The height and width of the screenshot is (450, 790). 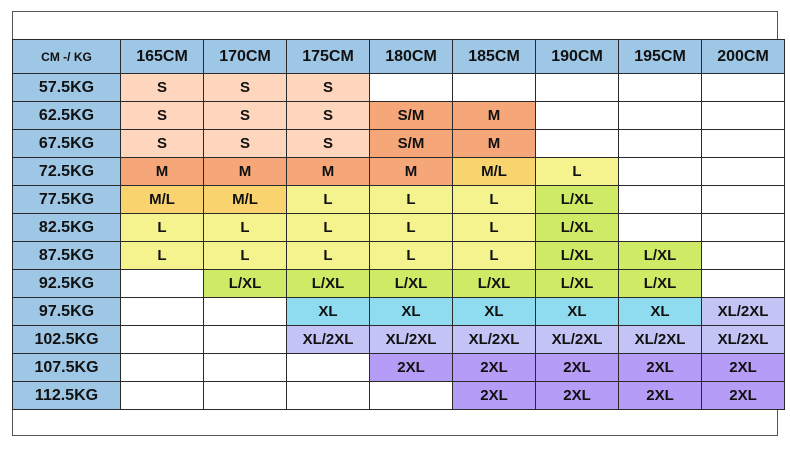 What do you see at coordinates (66, 171) in the screenshot?
I see `weight-label: 72.5KG` at bounding box center [66, 171].